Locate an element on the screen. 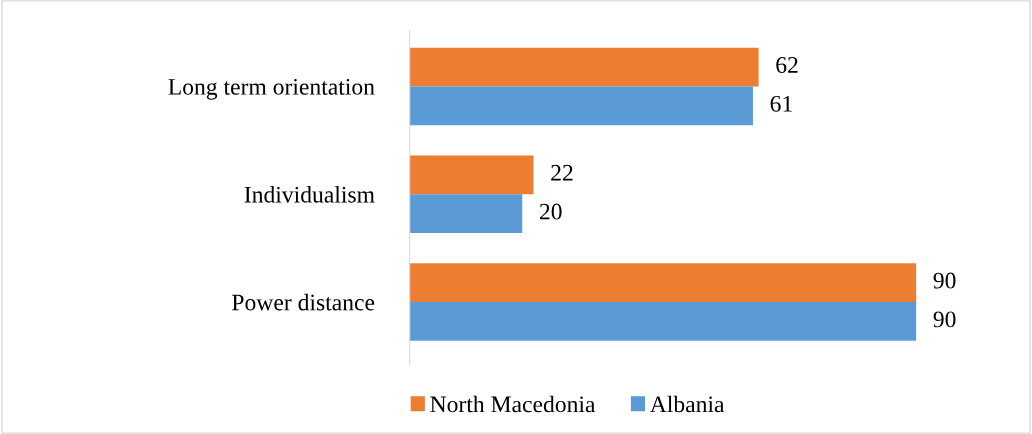 The height and width of the screenshot is (434, 1032). y-tick-label: Individualism is located at coordinates (309, 194).